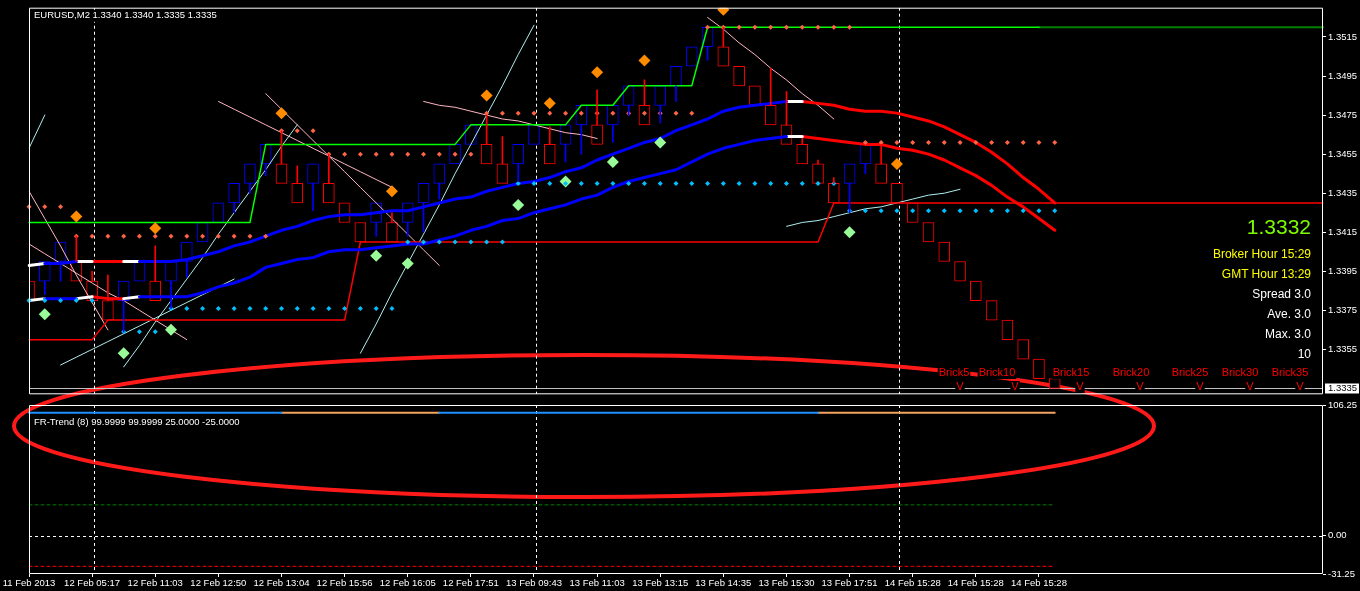 This screenshot has height=591, width=1360. Describe the element at coordinates (660, 583) in the screenshot. I see `x-tick-label: 13 Feb 13:15` at that location.